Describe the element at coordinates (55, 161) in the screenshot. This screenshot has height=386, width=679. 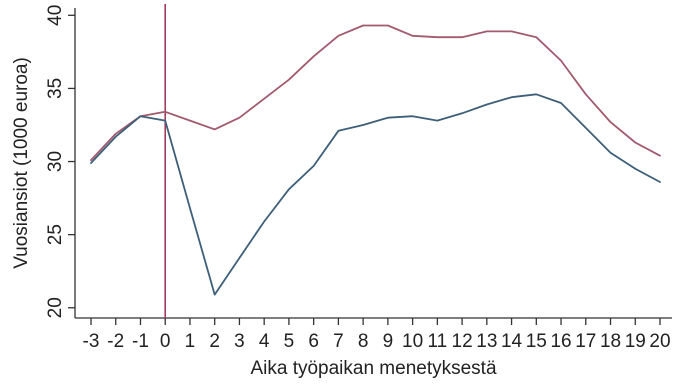
I see `y-tick-label: 30` at that location.